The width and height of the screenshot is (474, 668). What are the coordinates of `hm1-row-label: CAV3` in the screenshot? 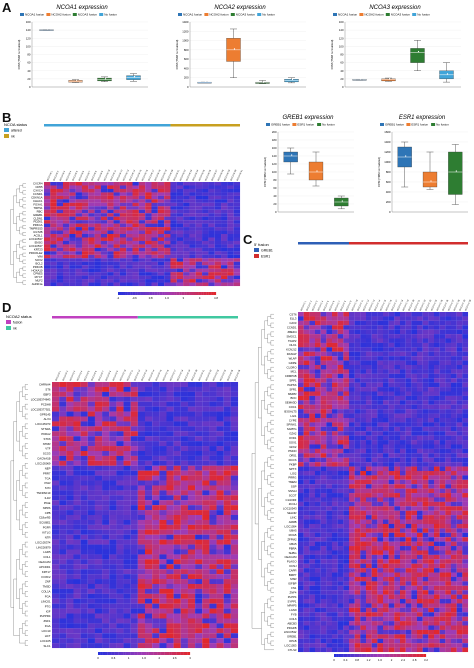 It's located at (293, 323).